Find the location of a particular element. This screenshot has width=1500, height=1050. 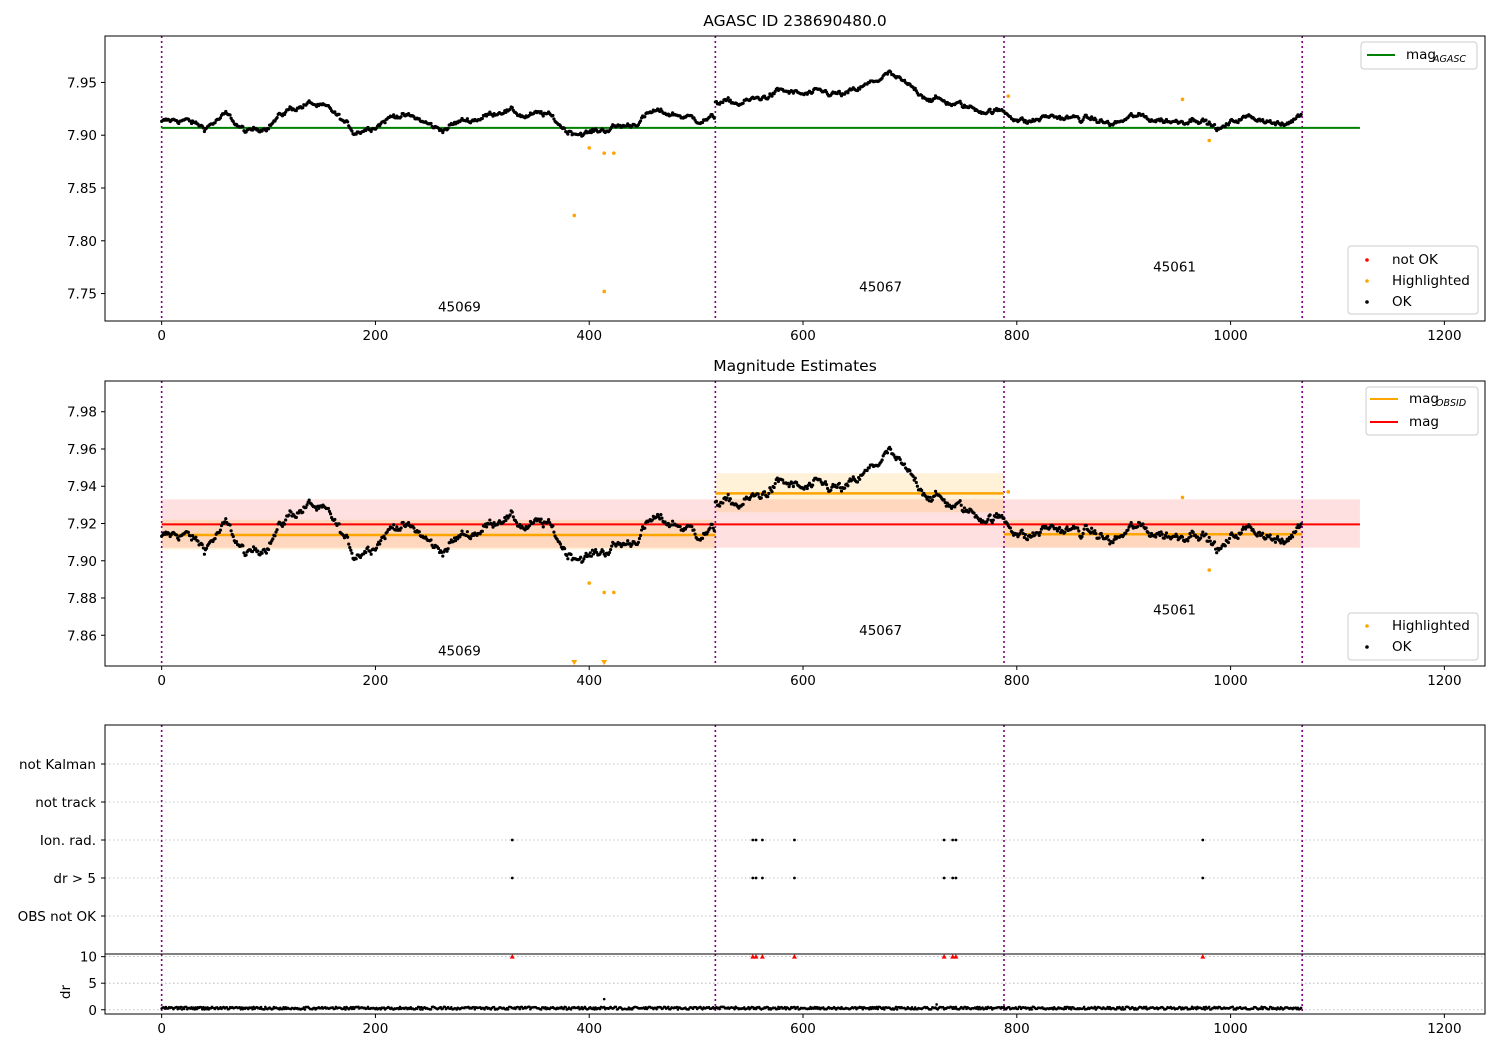

y-tick-label: 7.75 is located at coordinates (82, 295).